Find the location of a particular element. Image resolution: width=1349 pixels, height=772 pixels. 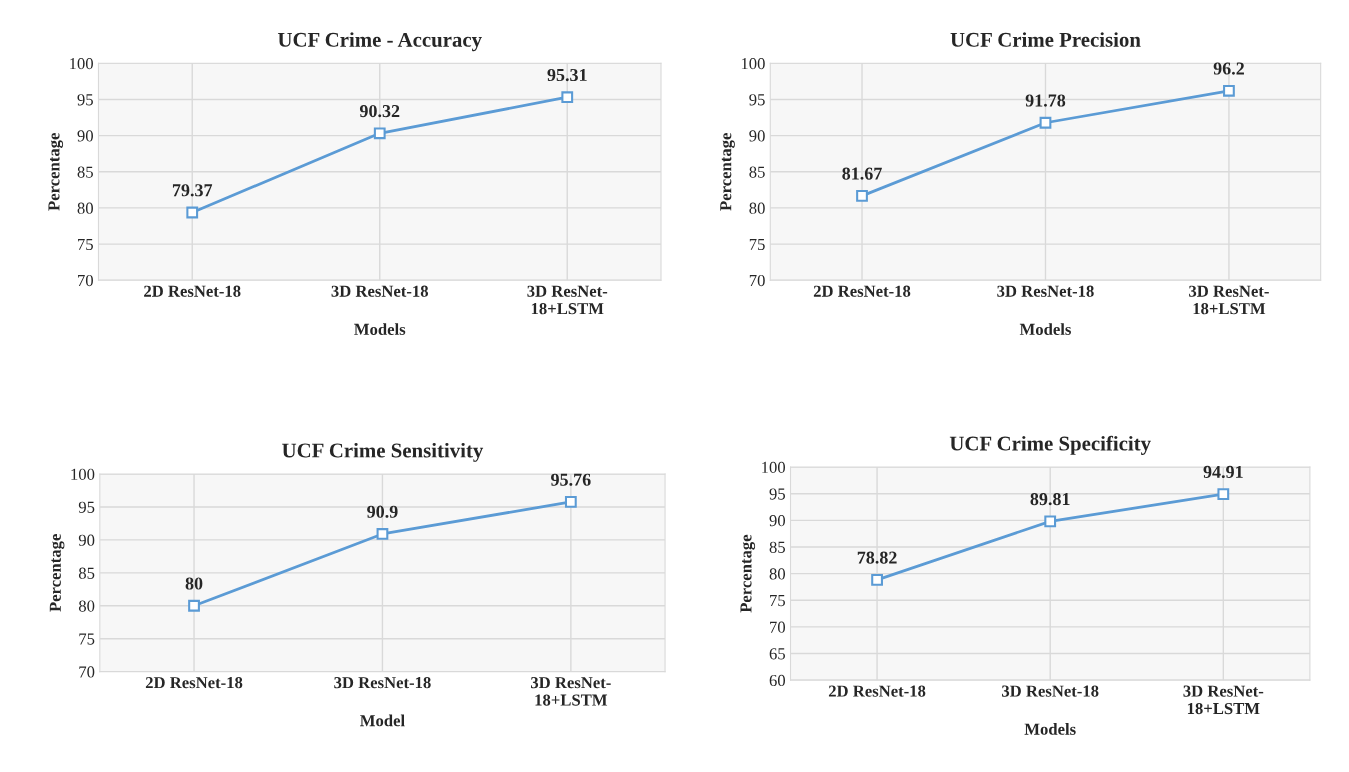

x-axis-title: Model is located at coordinates (382, 720).